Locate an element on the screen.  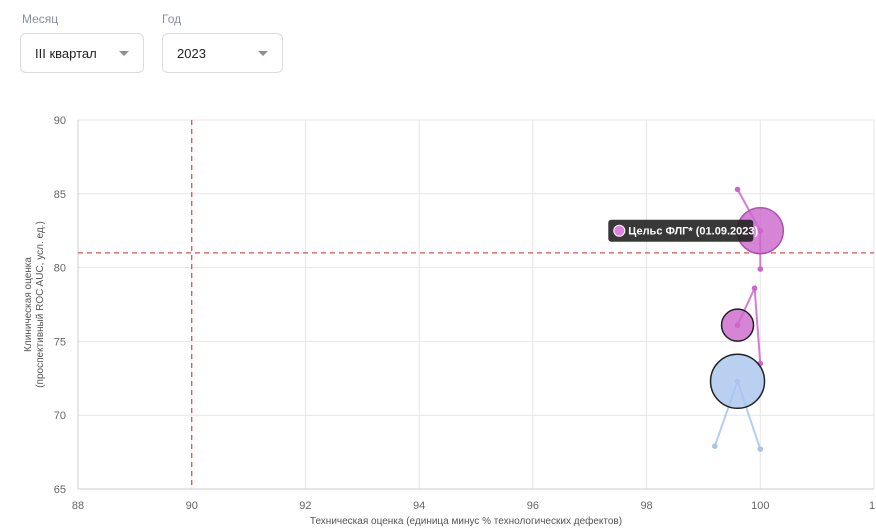
y-axis-title: (проспективный ROC AUC, усл. ед.) is located at coordinates (40, 304).